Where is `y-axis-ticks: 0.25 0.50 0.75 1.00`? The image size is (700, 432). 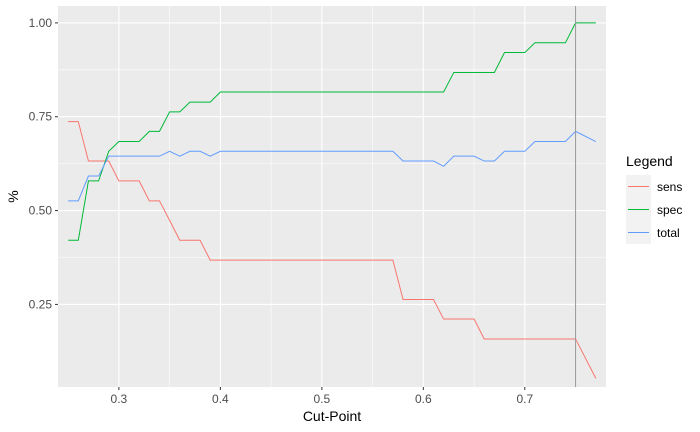 y-axis-ticks: 0.25 0.50 0.75 1.00 is located at coordinates (43, 163).